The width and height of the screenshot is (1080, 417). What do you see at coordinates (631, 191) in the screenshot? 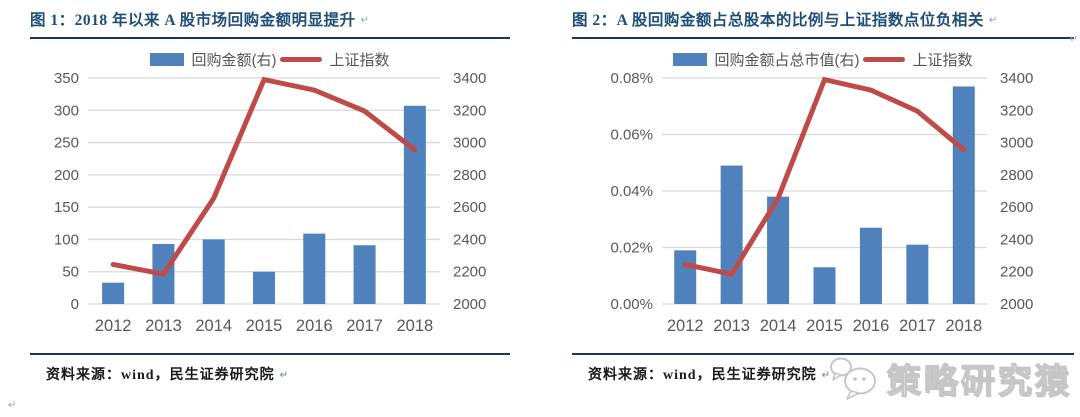
I see `left-axis-tick-label: 0.04%` at bounding box center [631, 191].